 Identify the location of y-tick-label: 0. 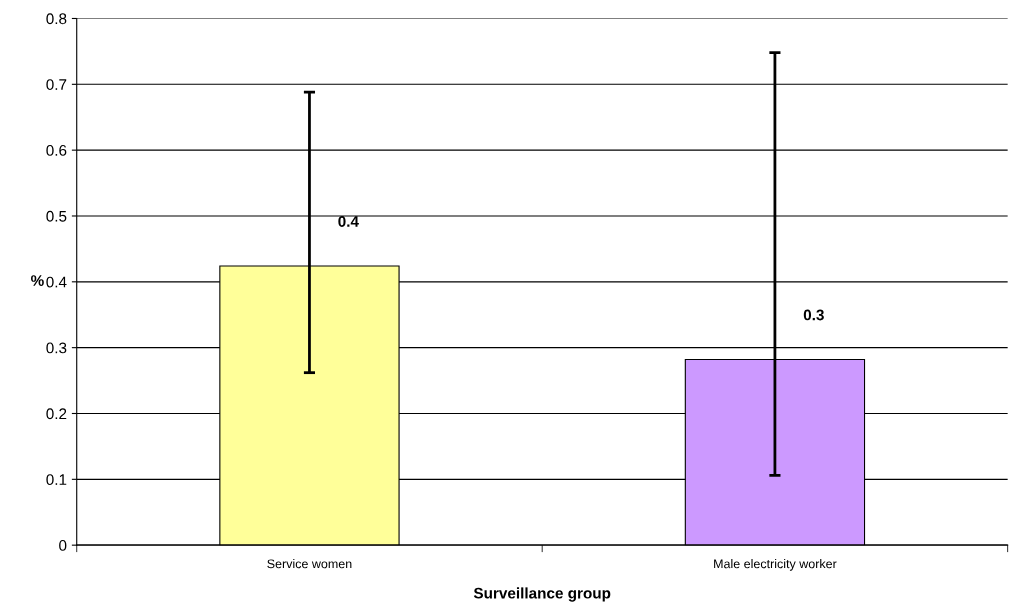
(63, 545).